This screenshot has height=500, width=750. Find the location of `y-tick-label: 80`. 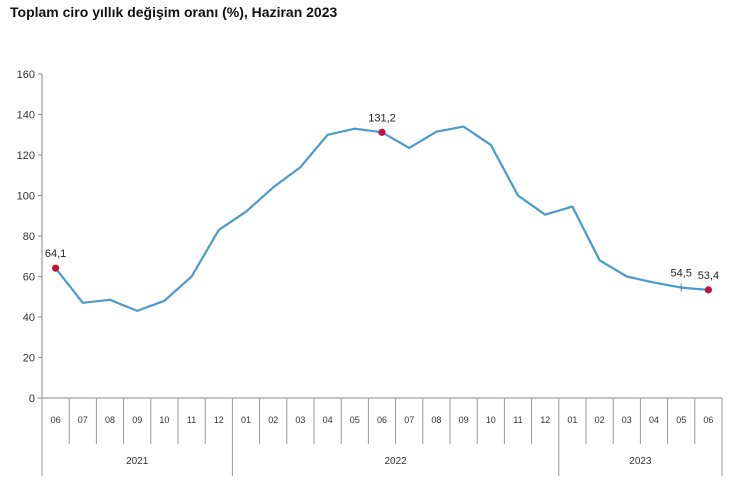

y-tick-label: 80 is located at coordinates (29, 237).